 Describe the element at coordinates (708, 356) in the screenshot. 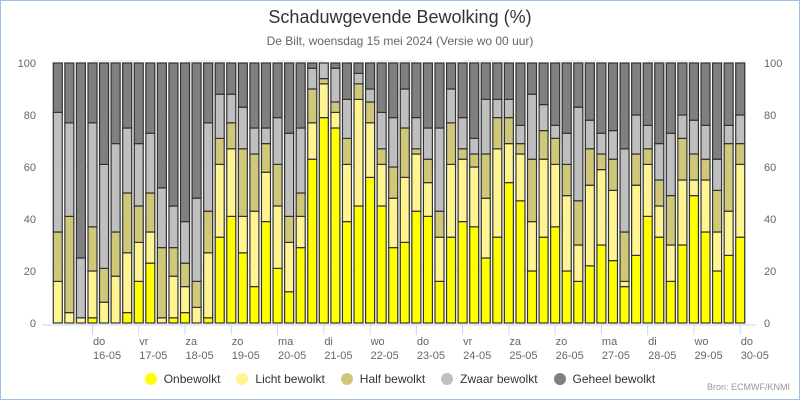

I see `x-tick-label-date: 29-05` at that location.